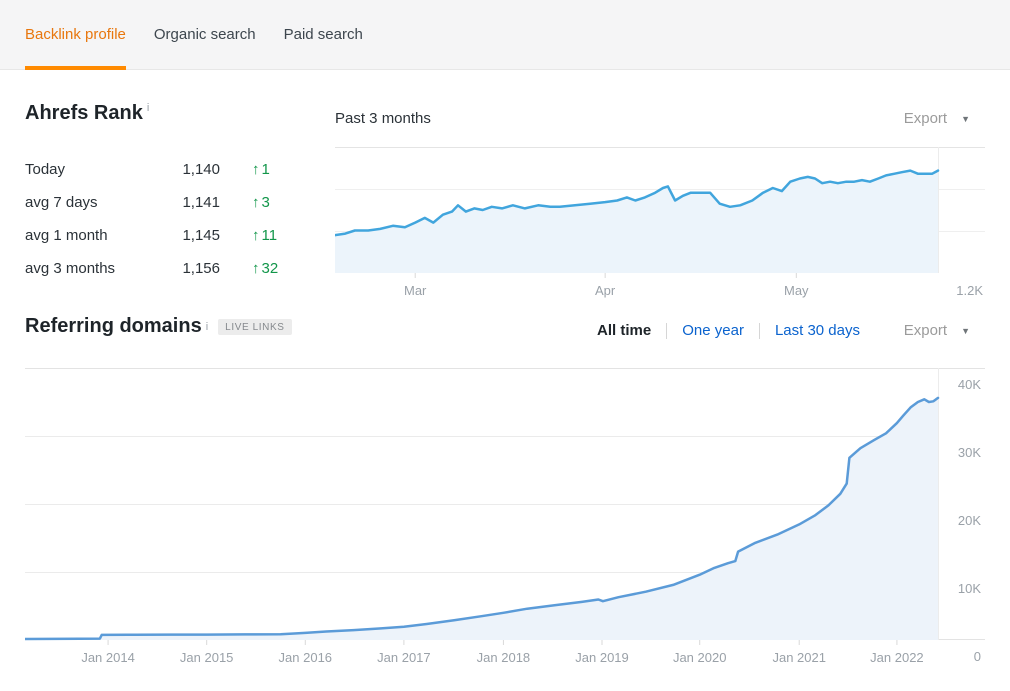 The height and width of the screenshot is (691, 1010). I want to click on stat-delta-value: 3, so click(265, 202).